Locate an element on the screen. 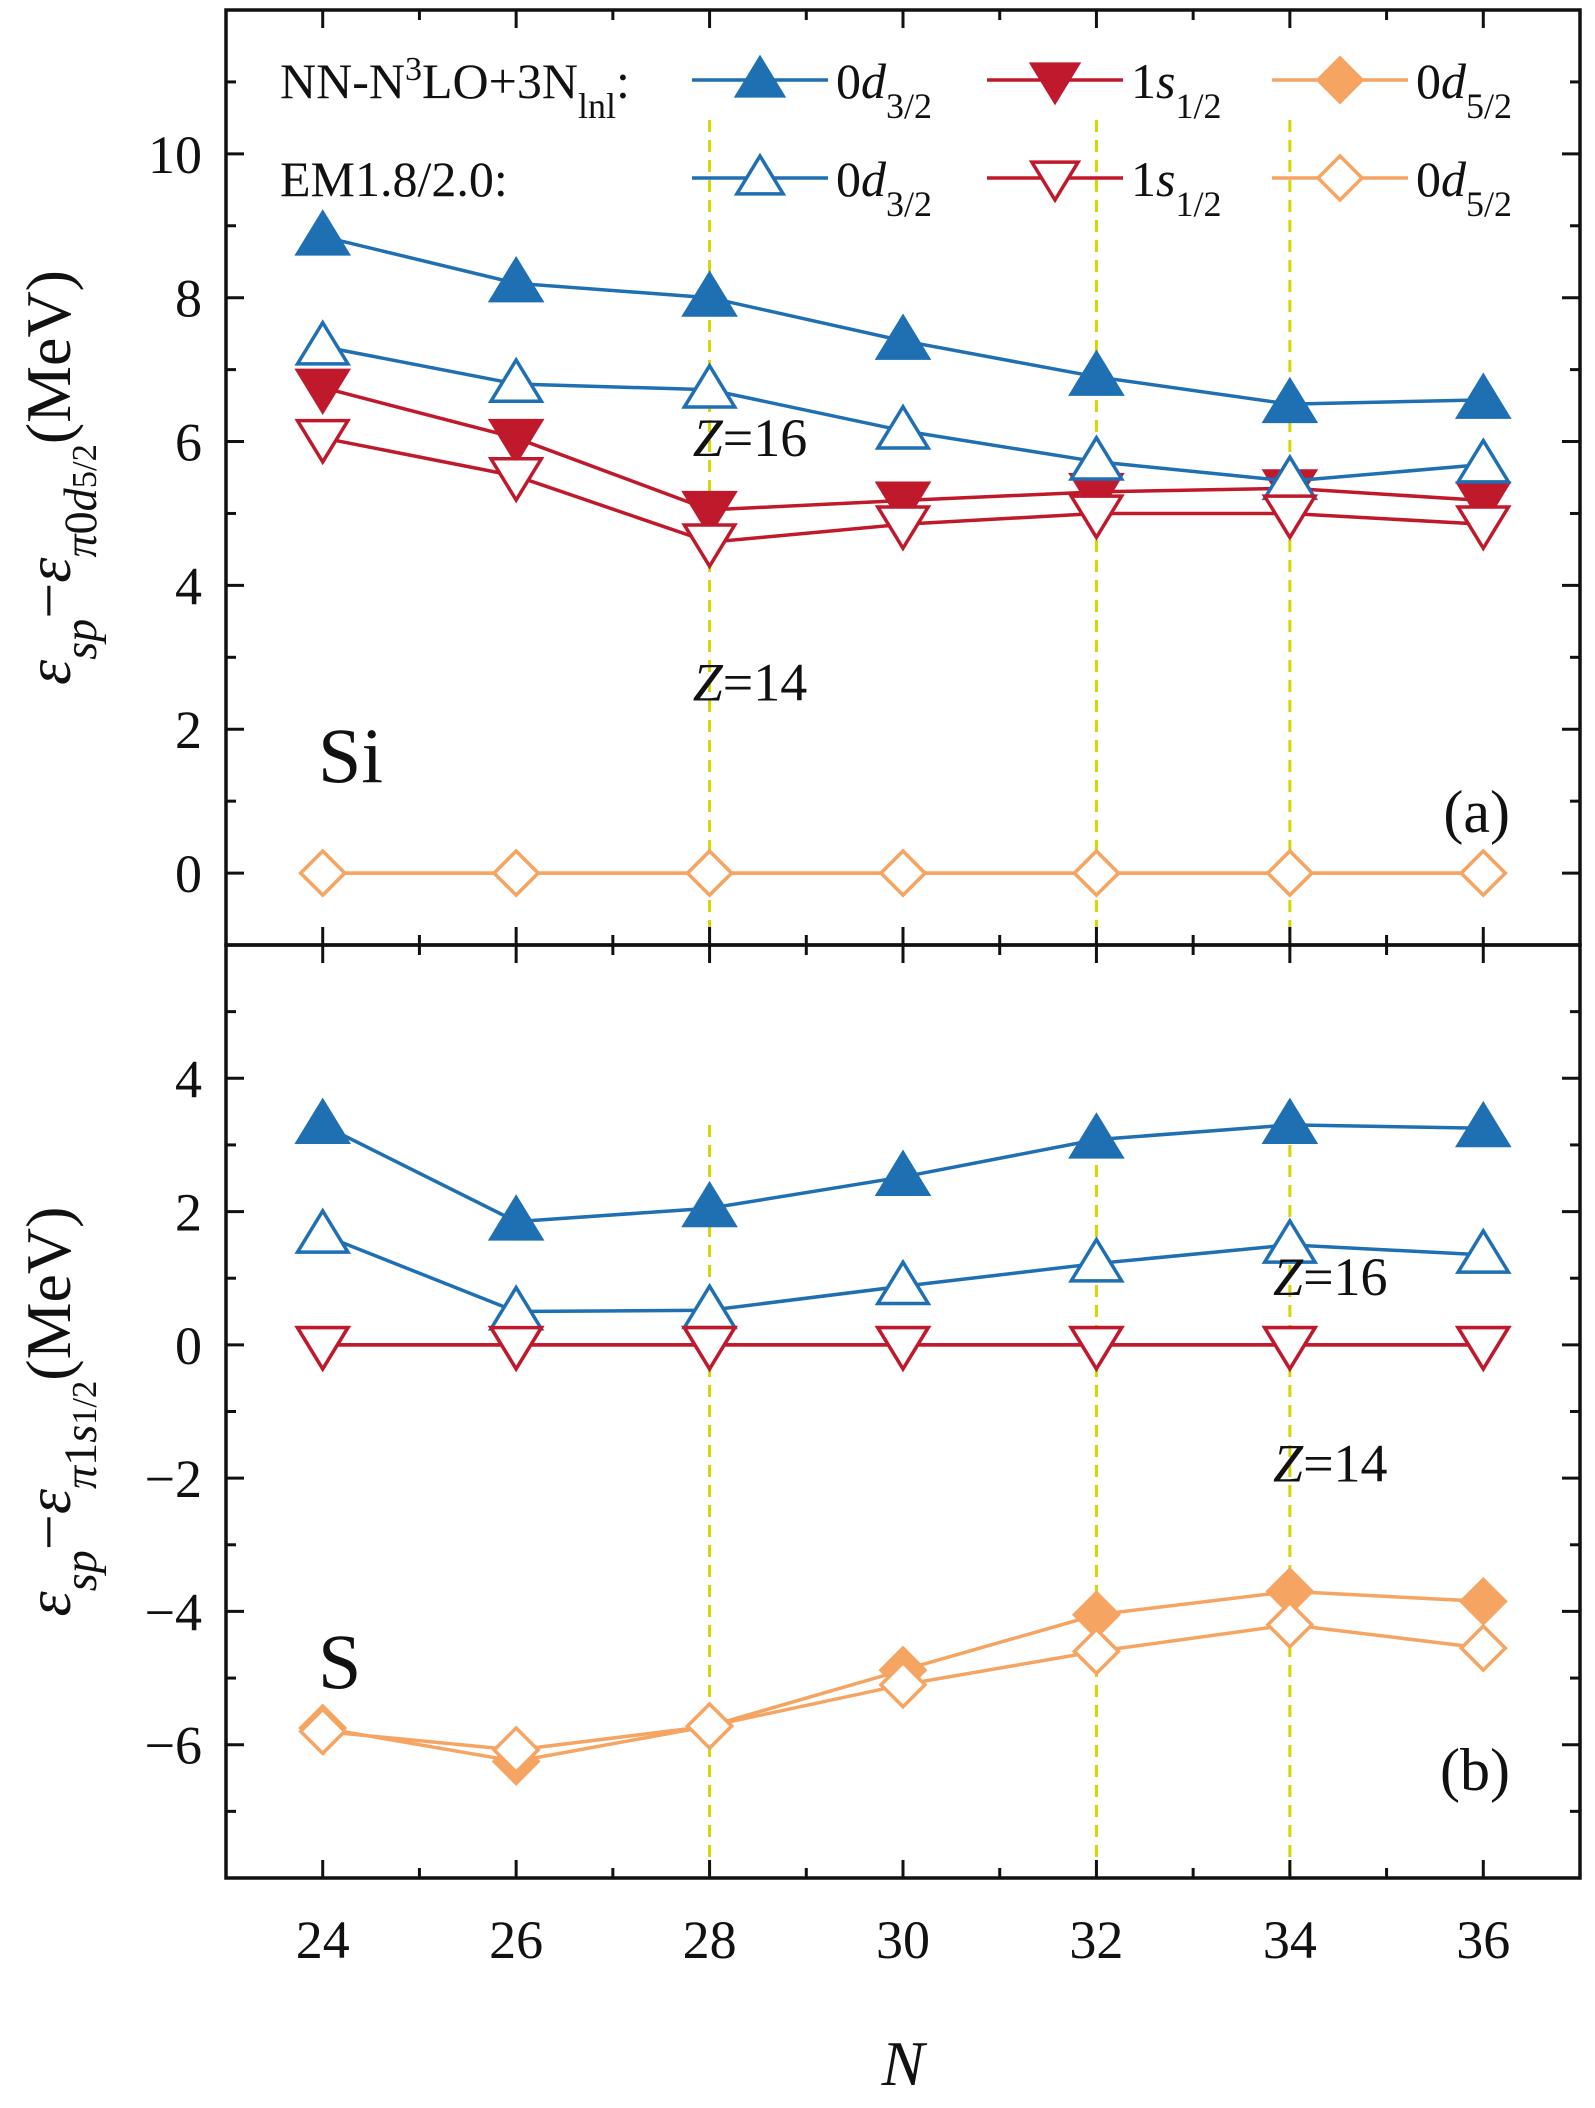 The image size is (1595, 2108). y-tick-label: 8 is located at coordinates (188, 299).